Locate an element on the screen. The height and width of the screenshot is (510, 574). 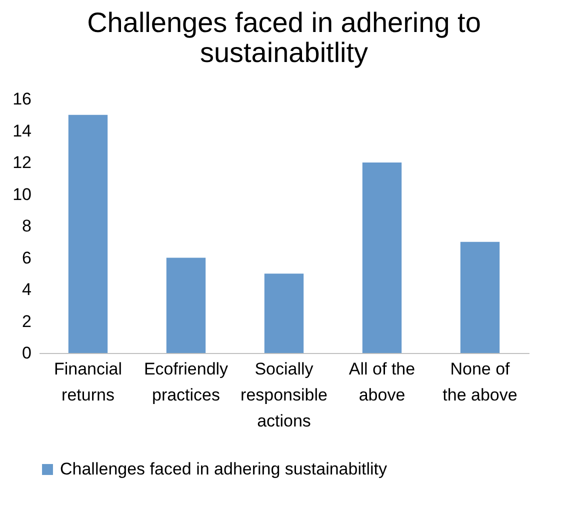
y-tick-label: 8 is located at coordinates (27, 226).